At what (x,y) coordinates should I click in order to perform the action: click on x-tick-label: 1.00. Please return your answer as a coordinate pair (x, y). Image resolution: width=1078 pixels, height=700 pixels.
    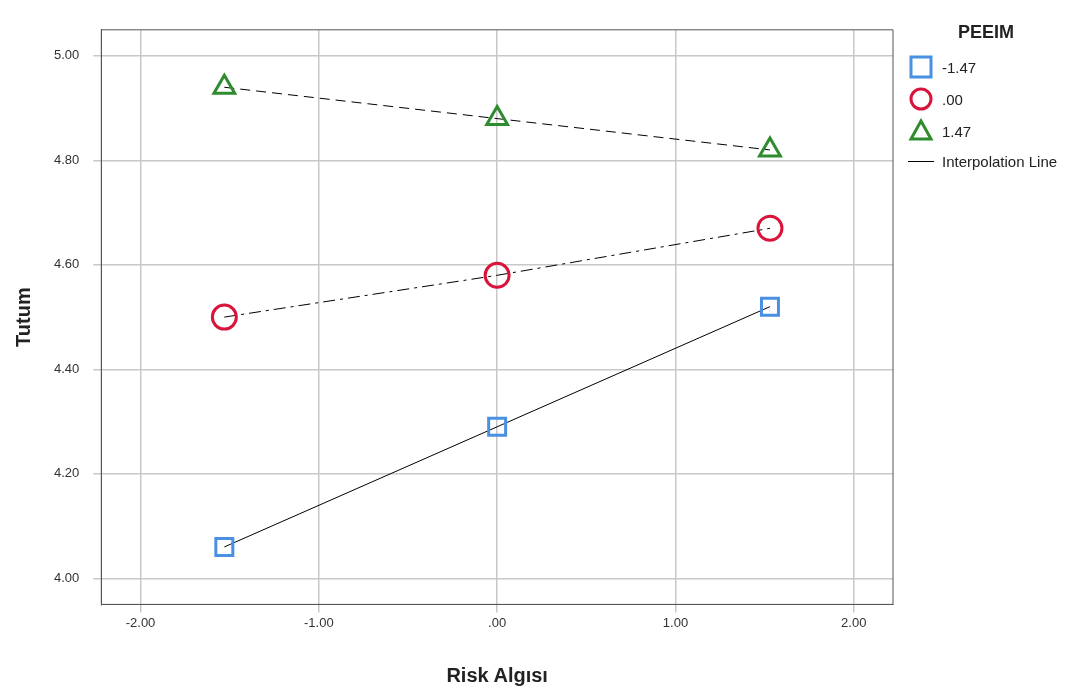
    Looking at the image, I should click on (675, 622).